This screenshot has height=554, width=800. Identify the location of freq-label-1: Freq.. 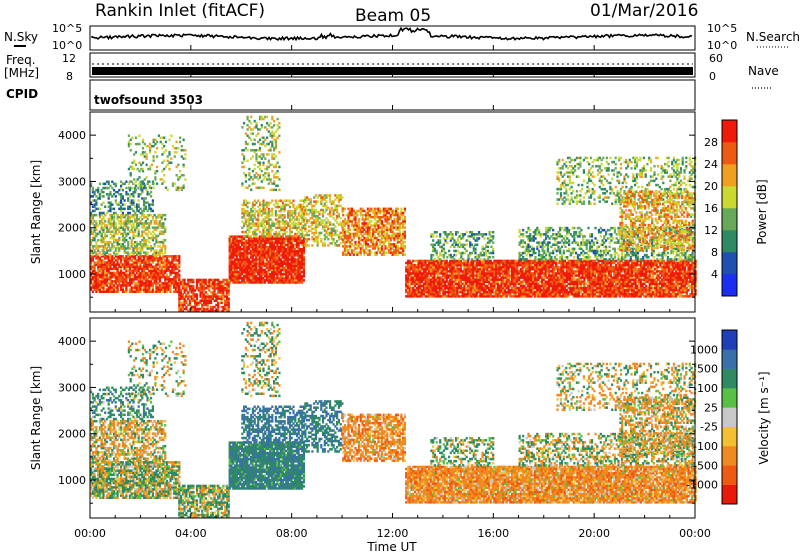
(21, 60).